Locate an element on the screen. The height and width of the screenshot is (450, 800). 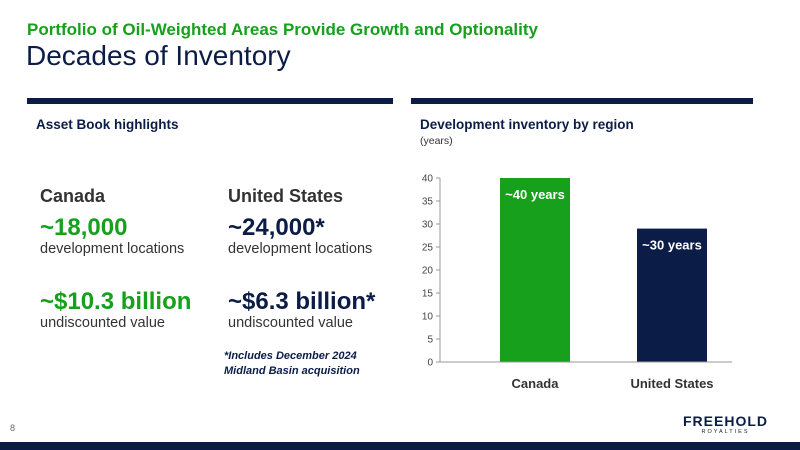
footer-bar is located at coordinates (400, 446).